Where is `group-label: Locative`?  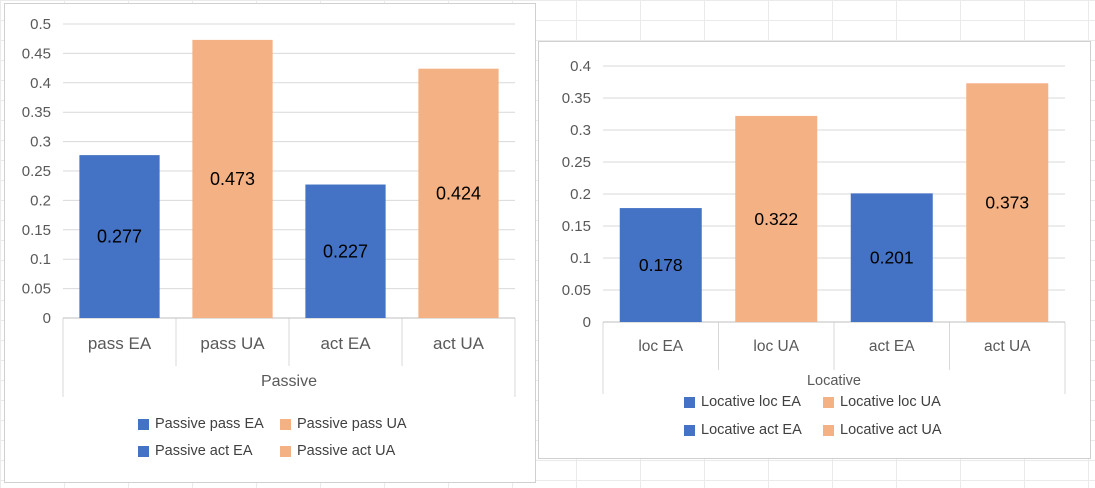 group-label: Locative is located at coordinates (834, 381).